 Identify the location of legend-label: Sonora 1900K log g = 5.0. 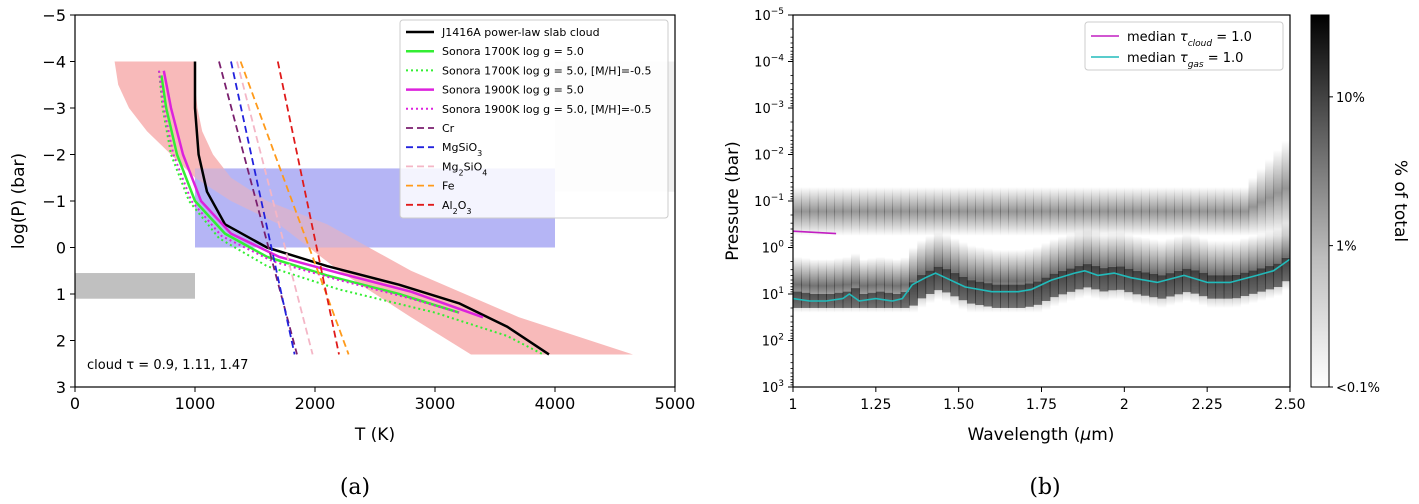
(513, 90).